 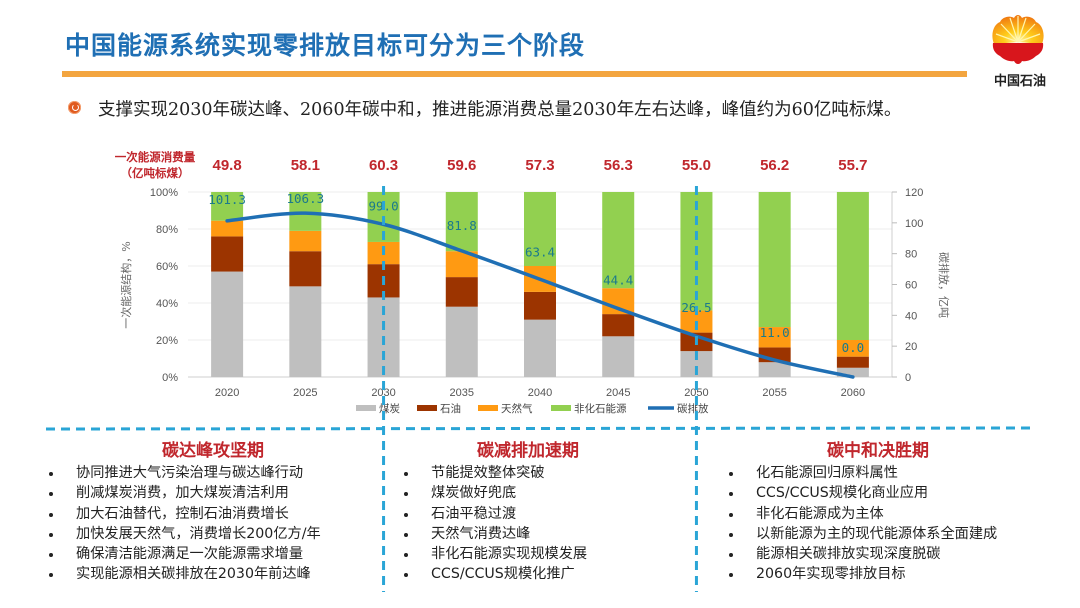 I want to click on phase-list-item: 协同推进大气污染治理与碳达峰行动, so click(x=213, y=473).